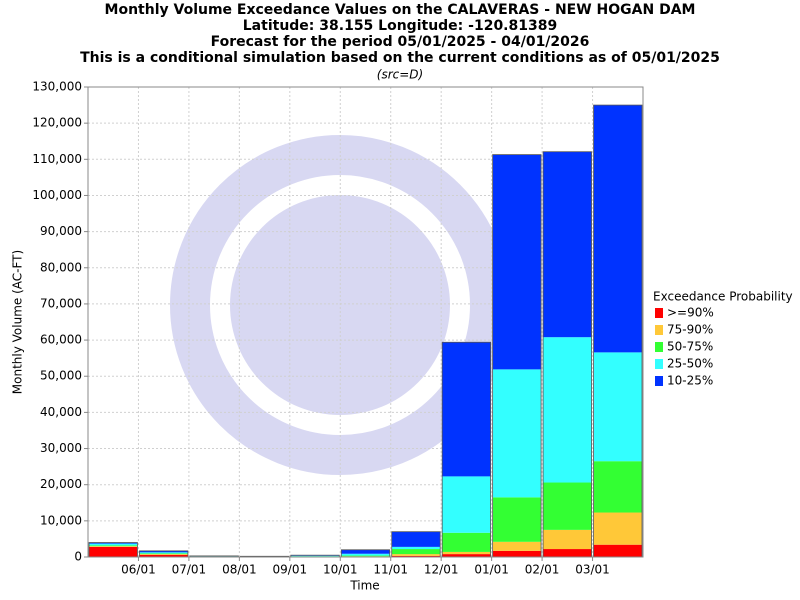 The height and width of the screenshot is (600, 800). Describe the element at coordinates (690, 381) in the screenshot. I see `legend-label: 10-25%` at that location.